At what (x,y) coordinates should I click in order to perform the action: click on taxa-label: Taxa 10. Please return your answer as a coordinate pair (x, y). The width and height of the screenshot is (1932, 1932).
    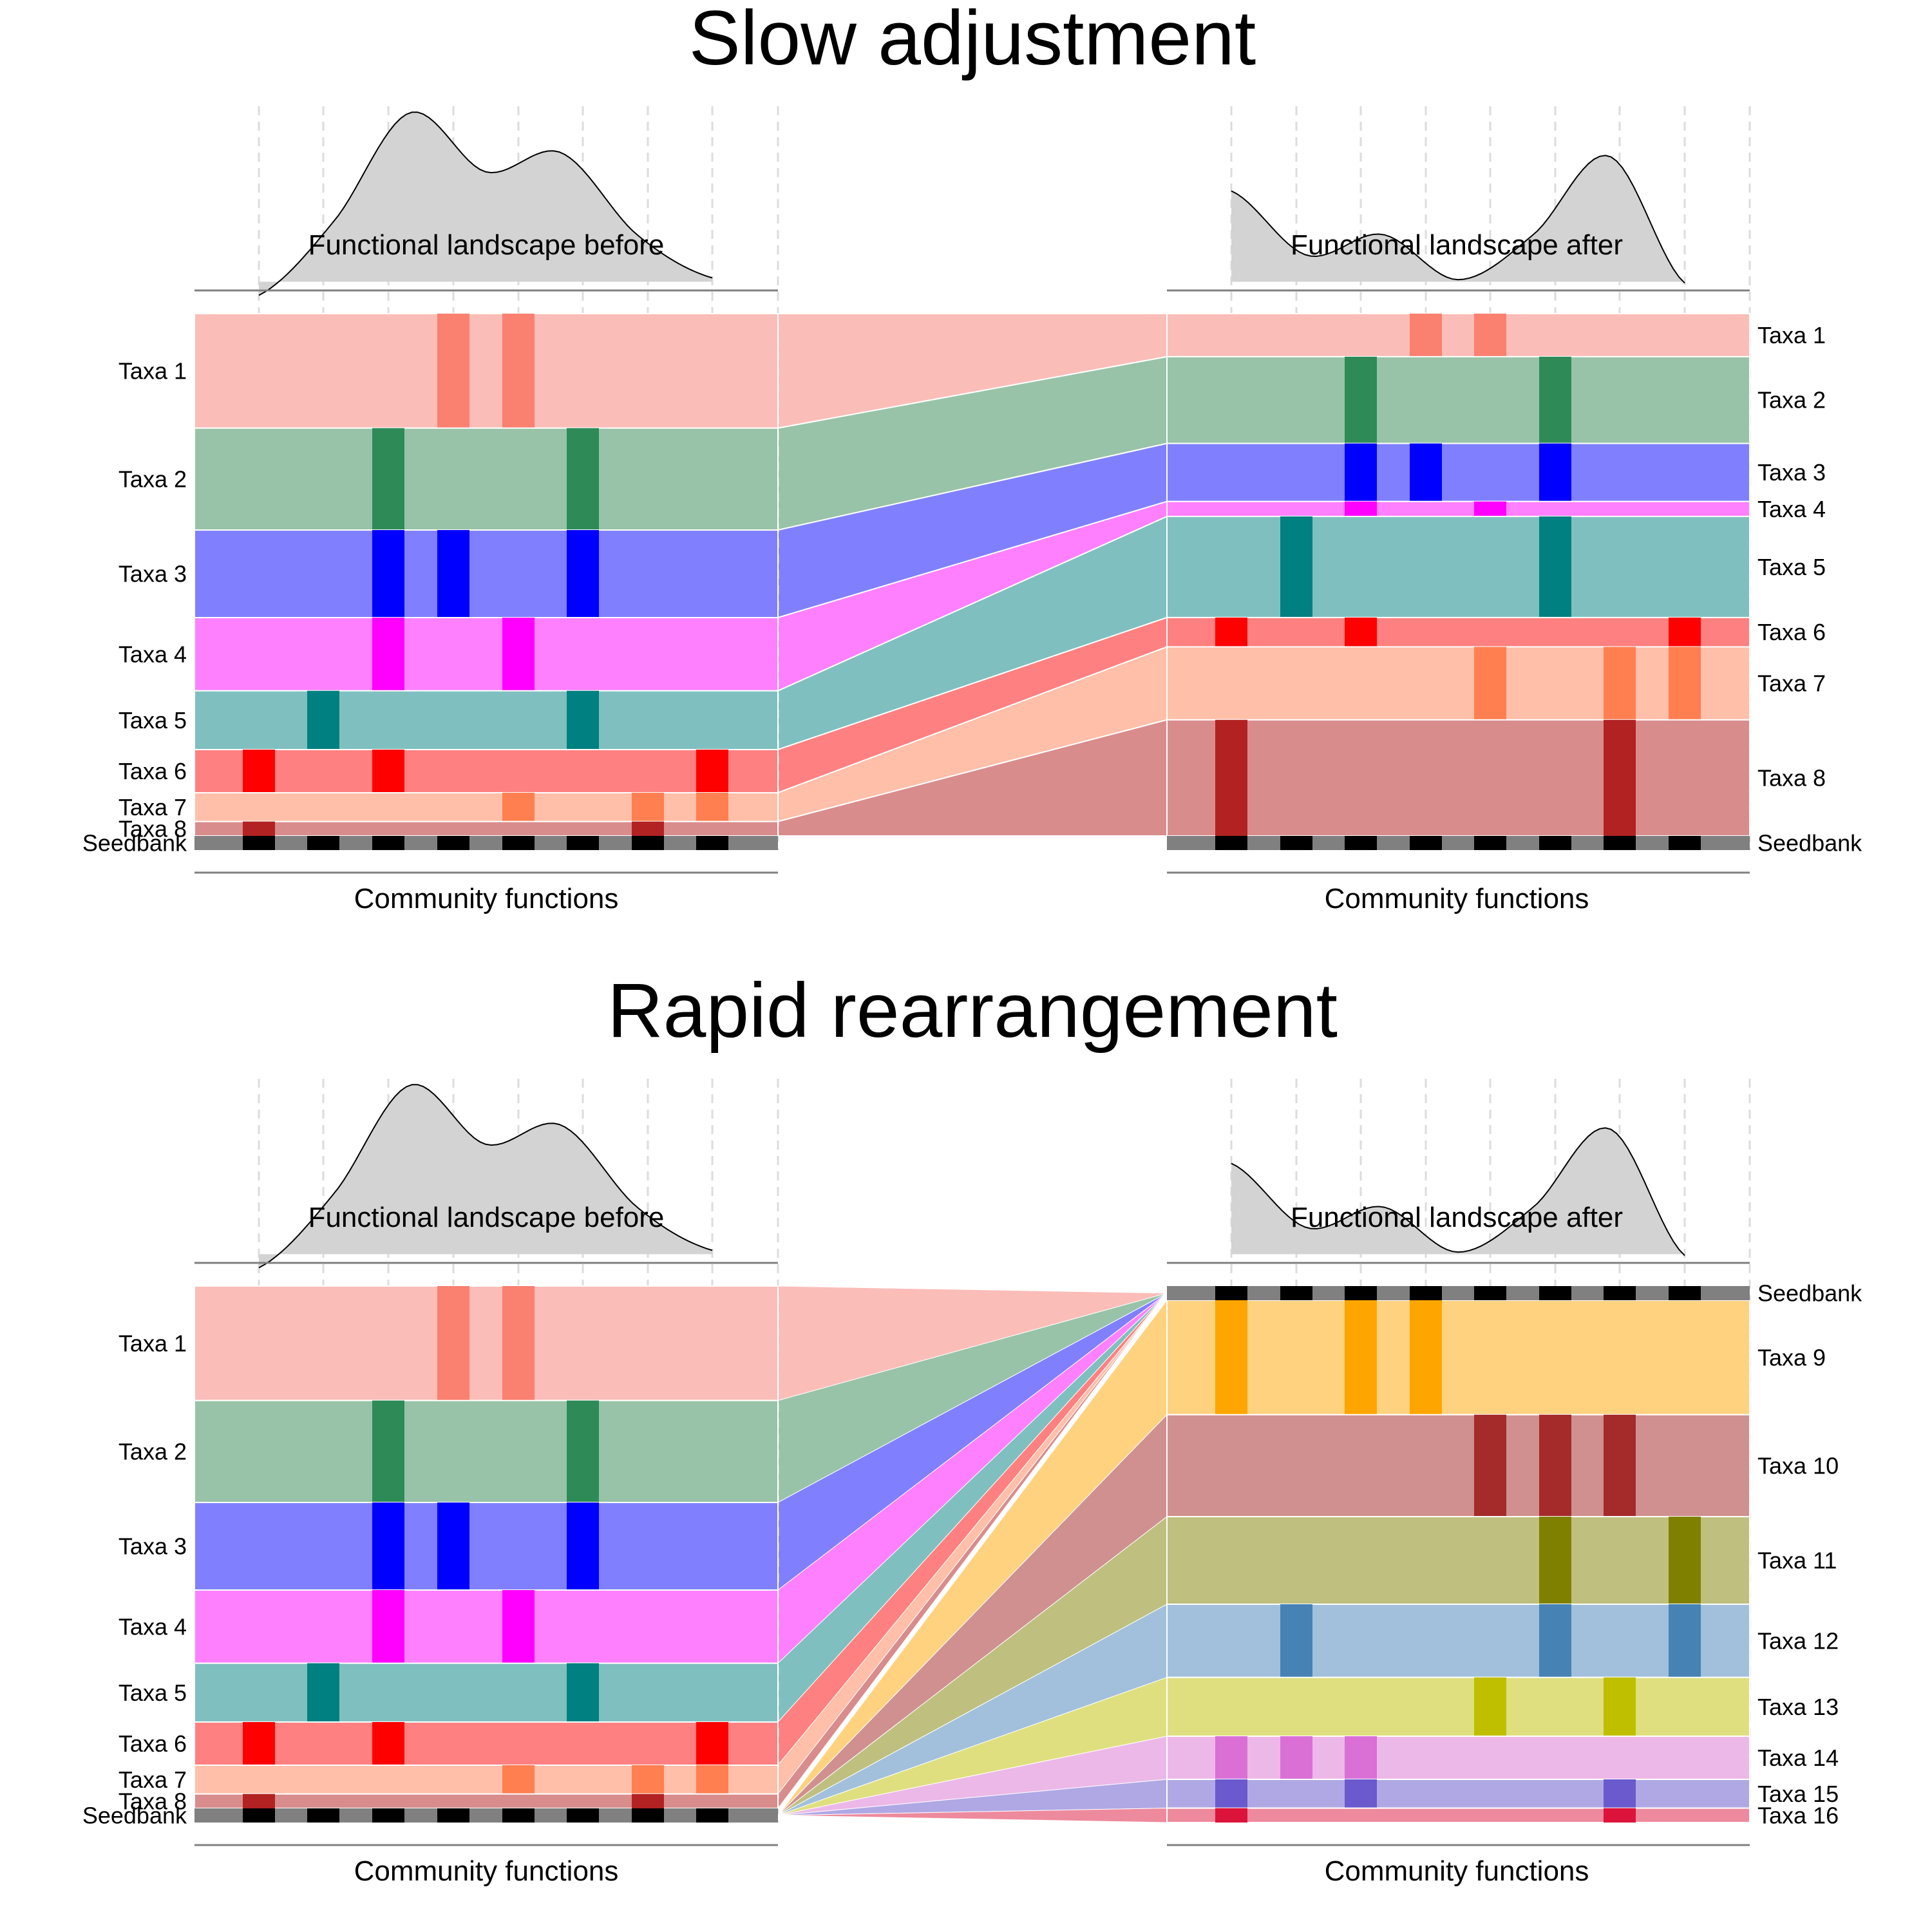
    Looking at the image, I should click on (1798, 1465).